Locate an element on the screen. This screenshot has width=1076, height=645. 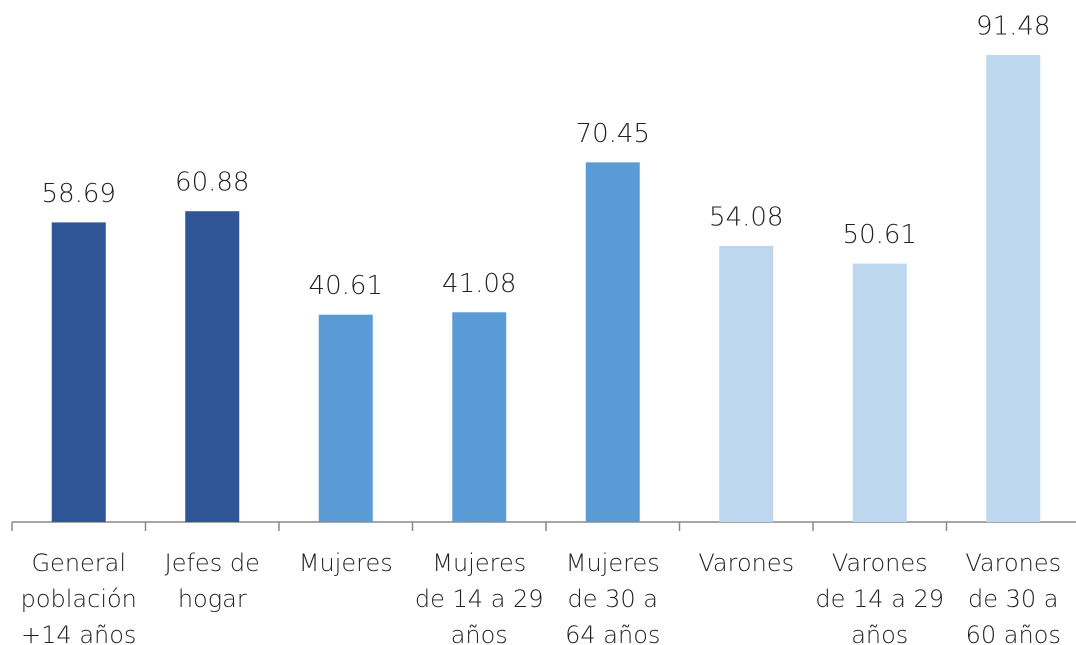
value-label: 58.69 is located at coordinates (79, 194).